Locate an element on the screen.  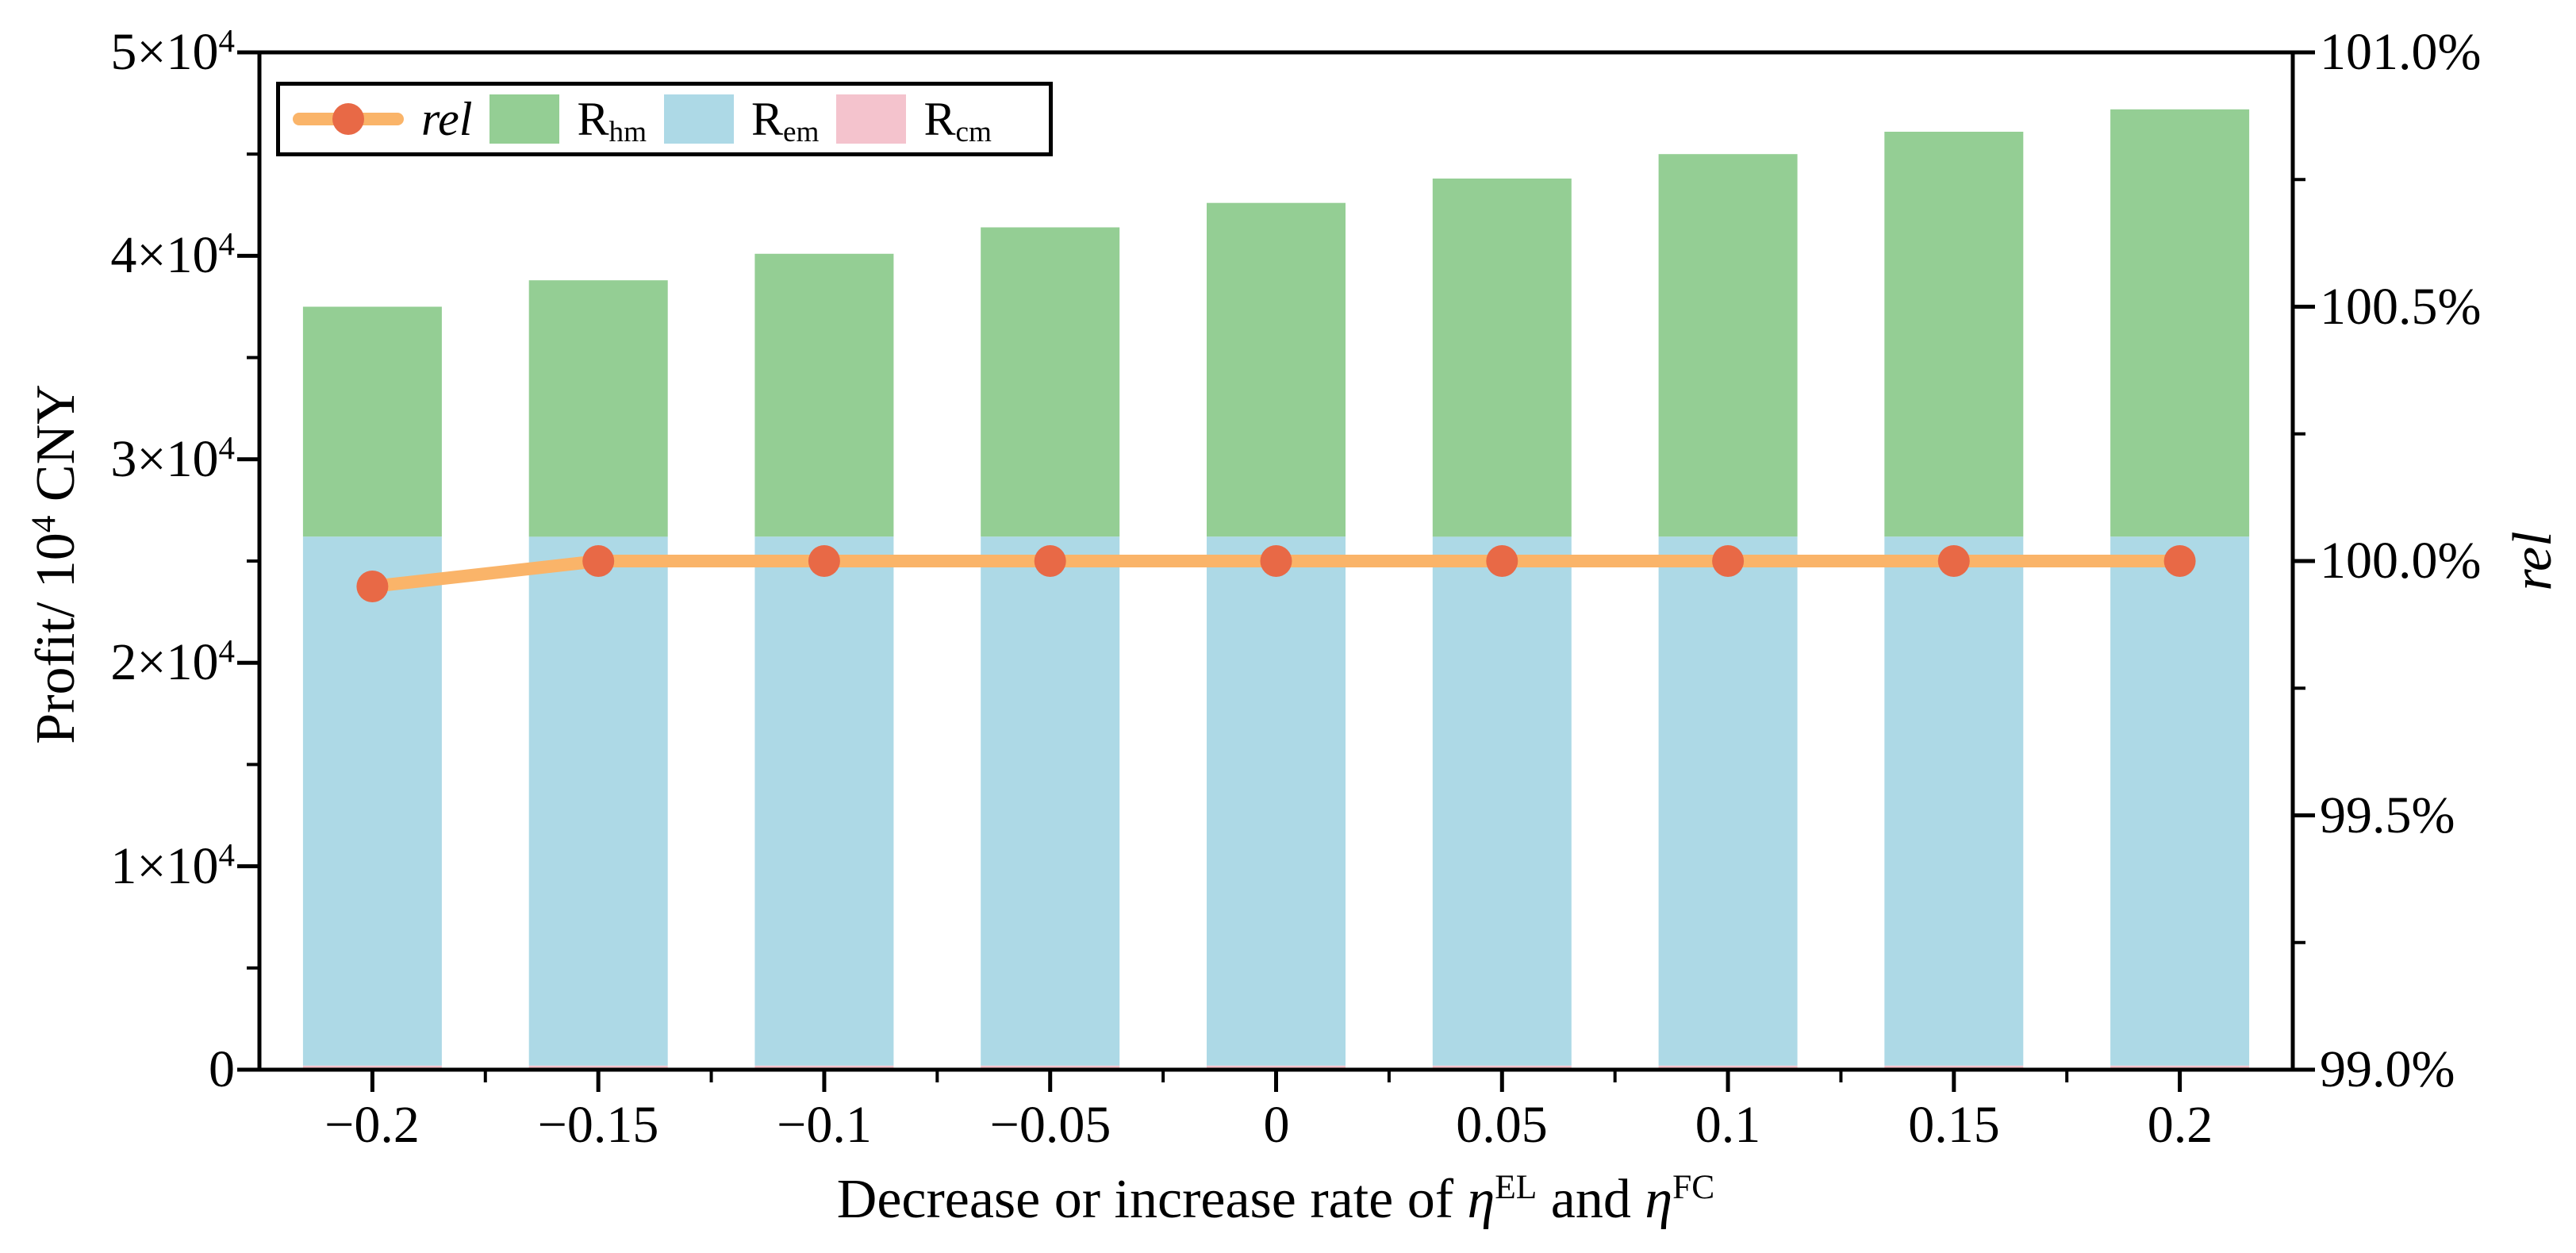
legend-line-sample is located at coordinates (348, 119).